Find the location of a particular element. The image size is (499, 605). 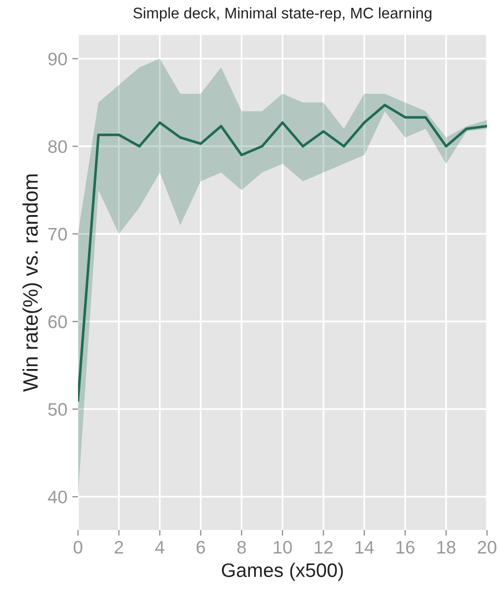

x-axis-title: Games (x500) is located at coordinates (282, 571).